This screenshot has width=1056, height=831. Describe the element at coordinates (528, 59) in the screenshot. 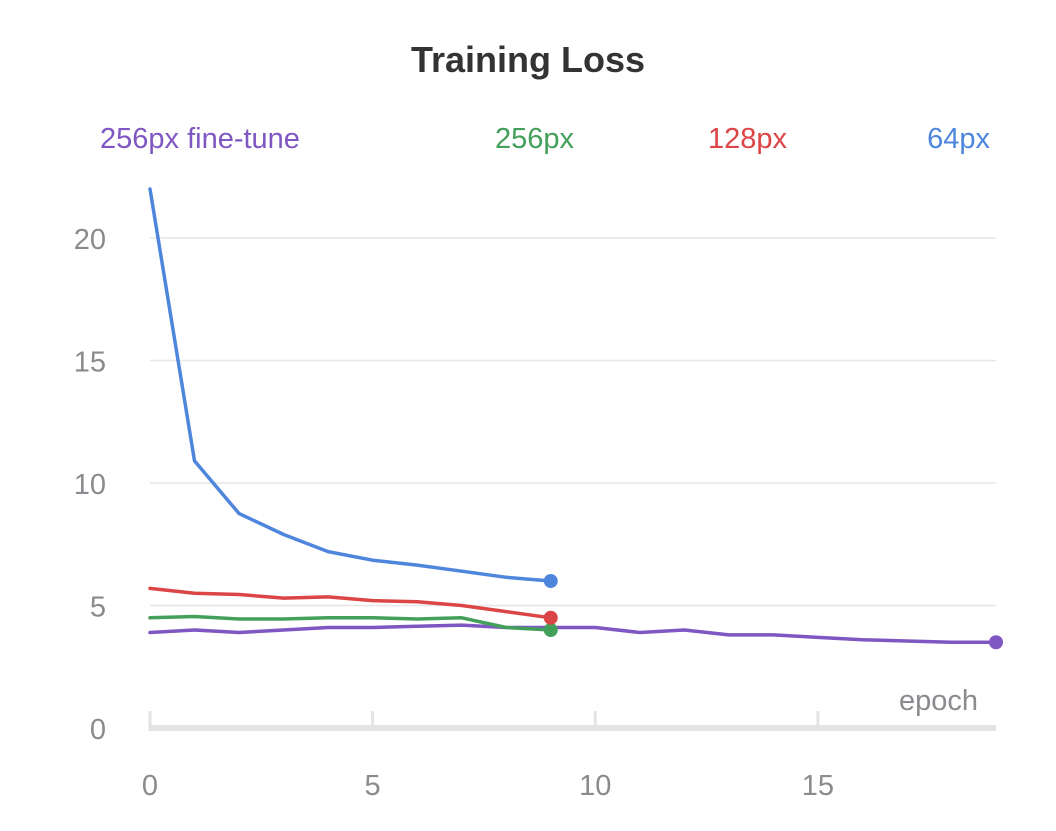

I see `chart-title: Training Loss` at that location.